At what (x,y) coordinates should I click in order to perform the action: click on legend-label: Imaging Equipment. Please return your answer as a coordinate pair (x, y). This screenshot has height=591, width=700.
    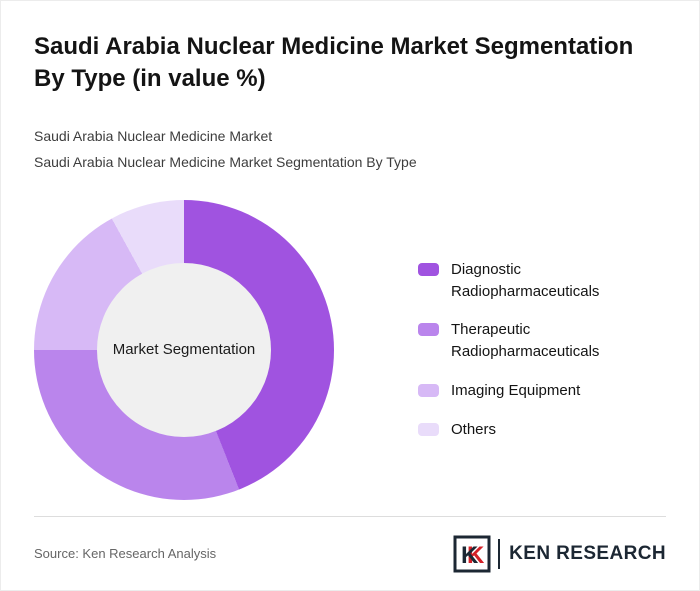
    Looking at the image, I should click on (516, 390).